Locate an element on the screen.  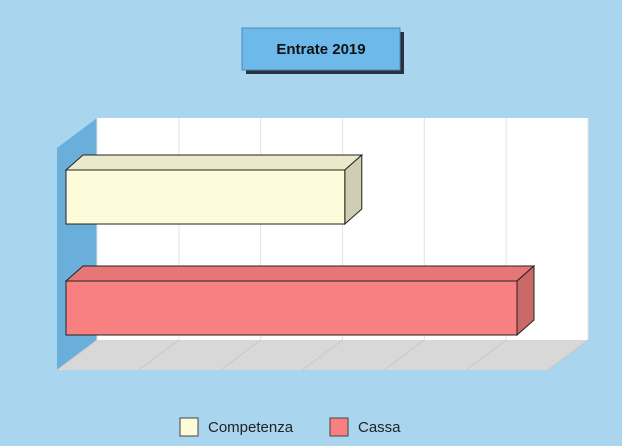
legend-label: Competenza is located at coordinates (251, 427).